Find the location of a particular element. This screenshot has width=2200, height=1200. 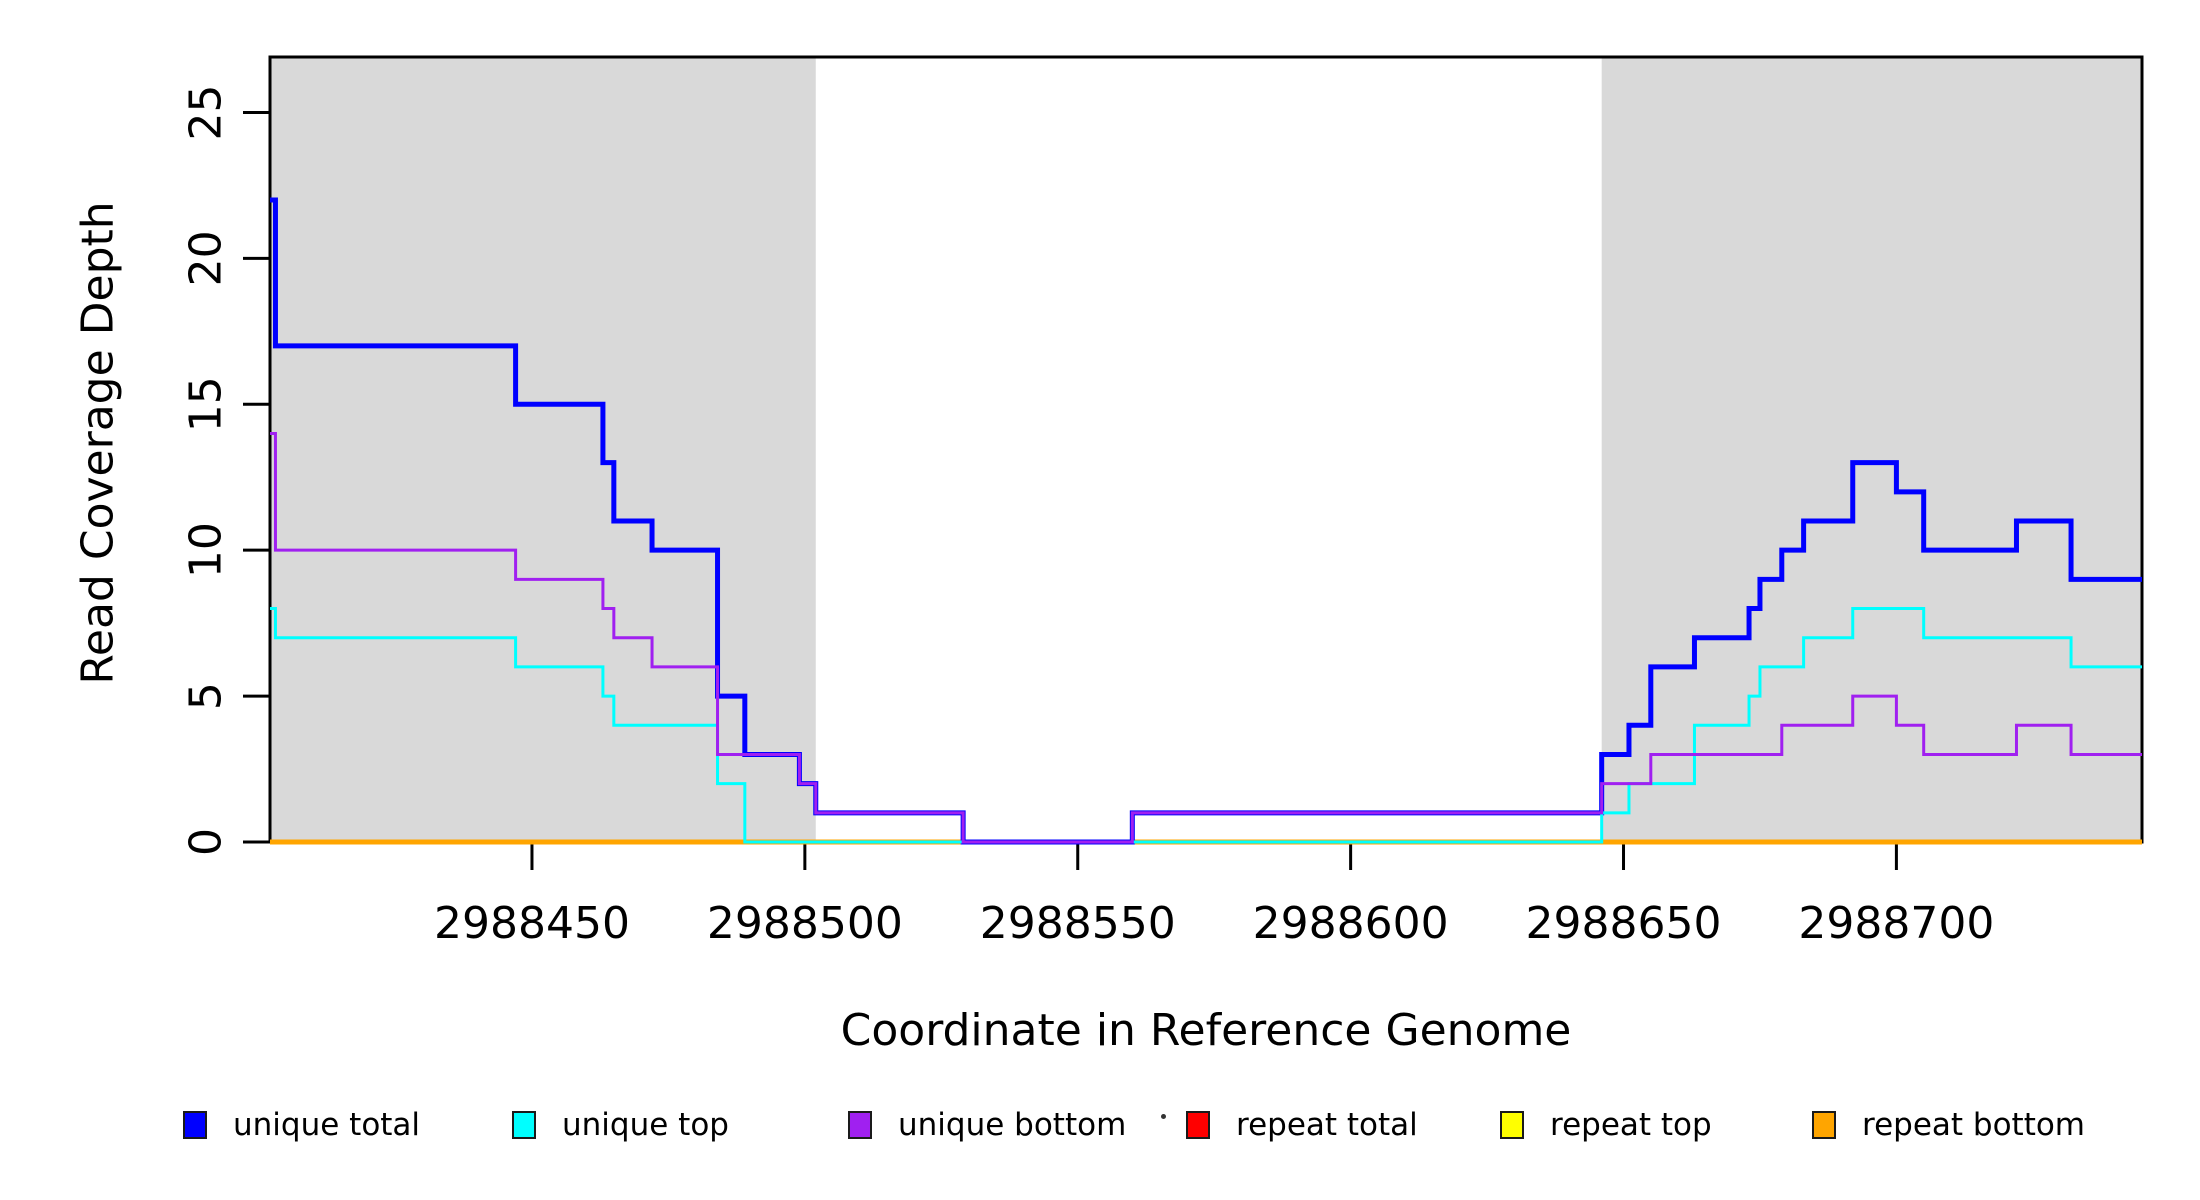

y-tick-label: 20 is located at coordinates (205, 258).